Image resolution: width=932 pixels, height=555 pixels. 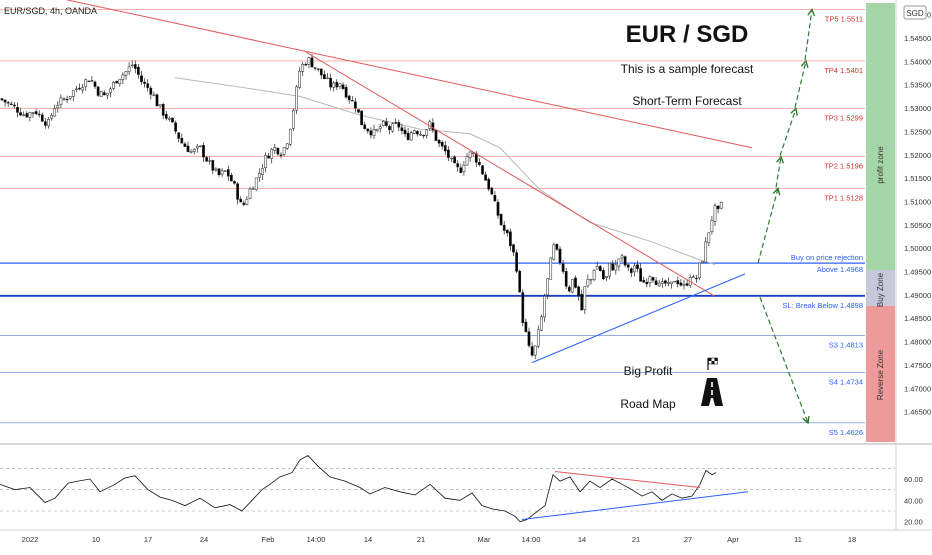 What do you see at coordinates (915, 12) in the screenshot?
I see `currency-badge` at bounding box center [915, 12].